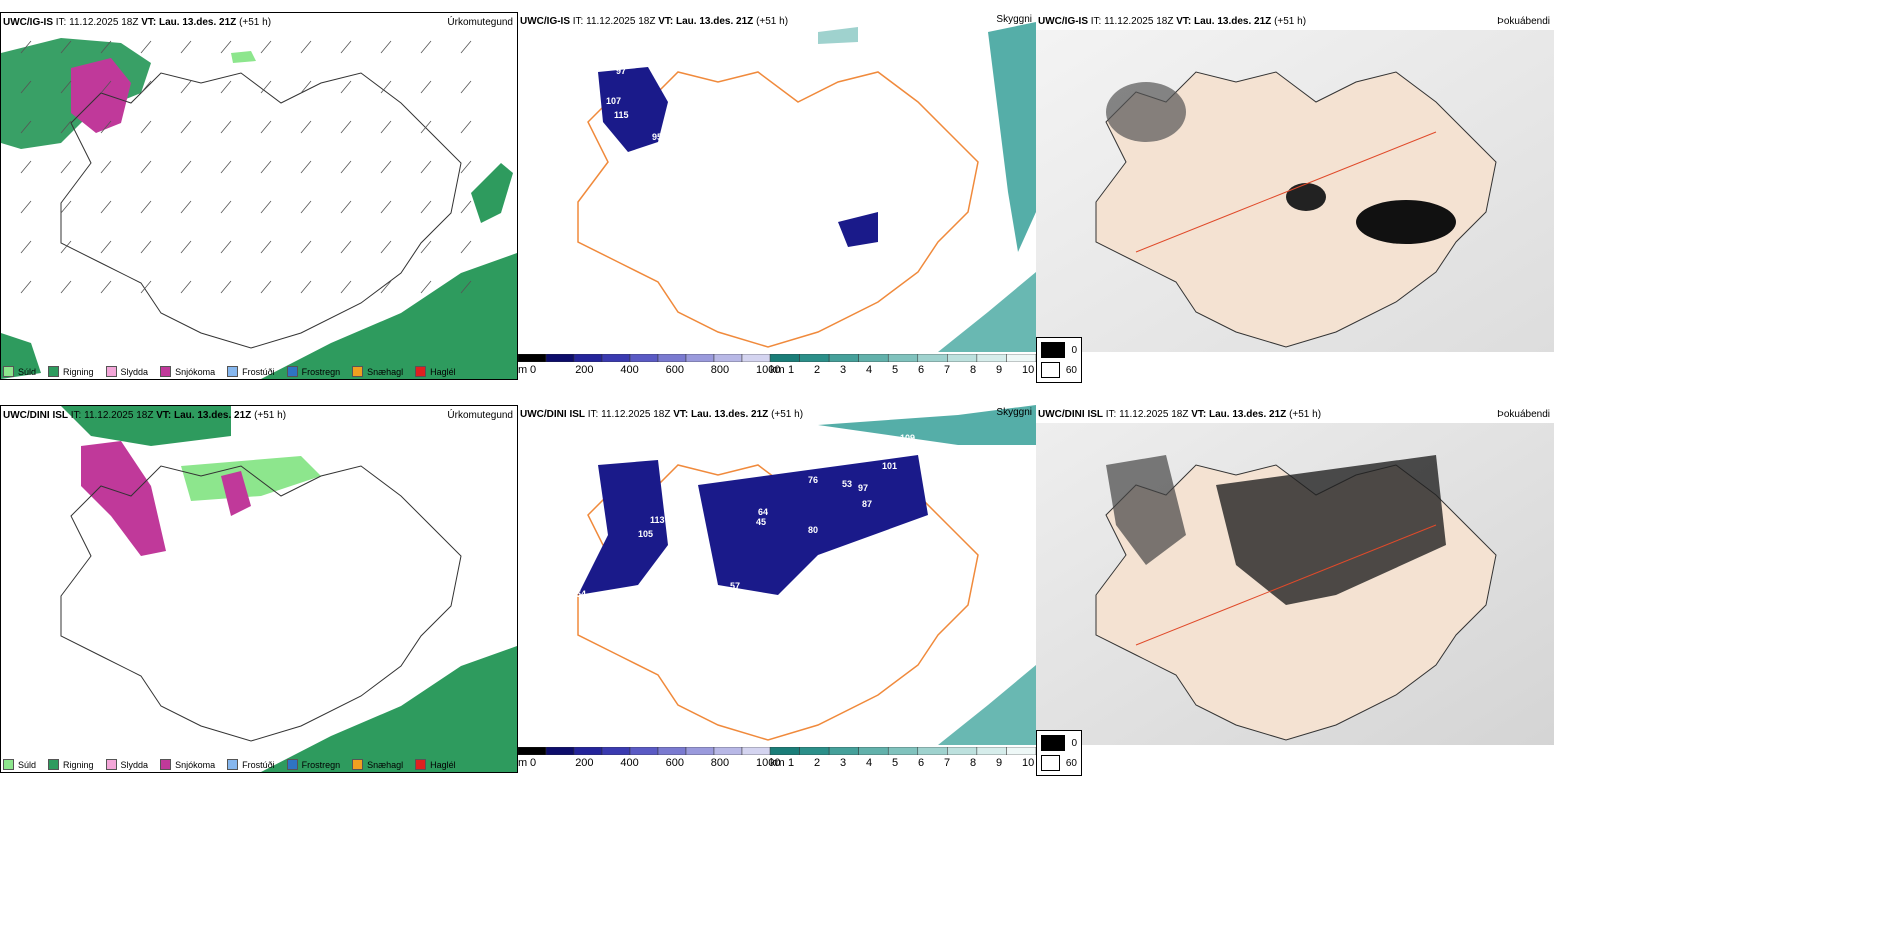 The width and height of the screenshot is (1900, 950). Describe the element at coordinates (195, 764) in the screenshot. I see `legend-label: Snjókoma` at that location.